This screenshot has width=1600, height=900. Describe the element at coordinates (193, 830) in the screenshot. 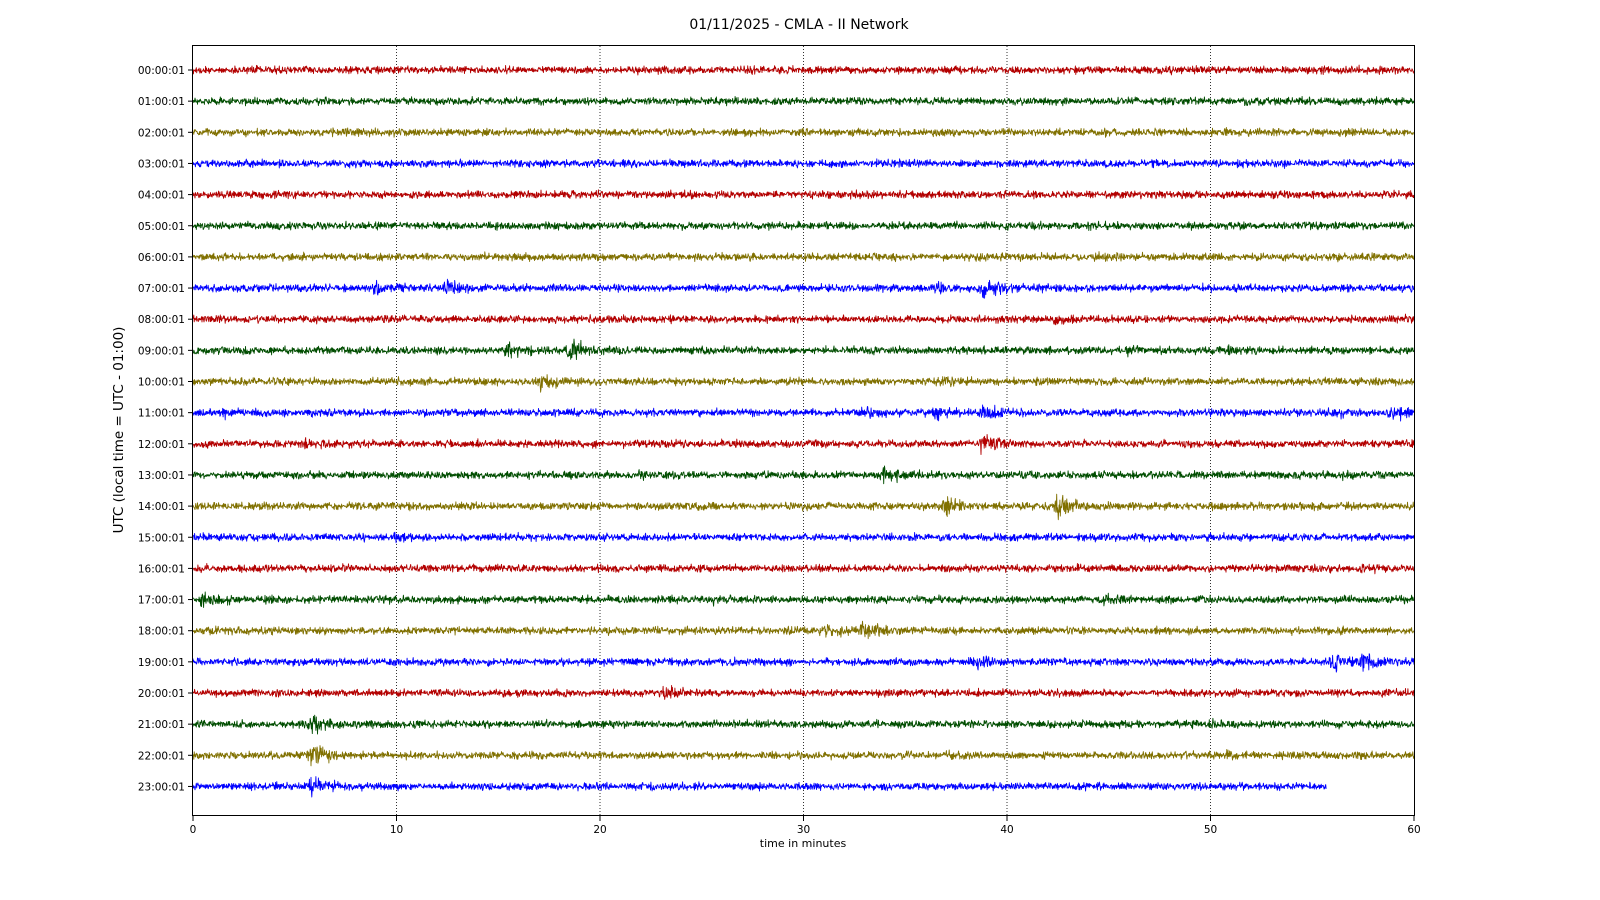

I see `x-tick-label: 0` at that location.